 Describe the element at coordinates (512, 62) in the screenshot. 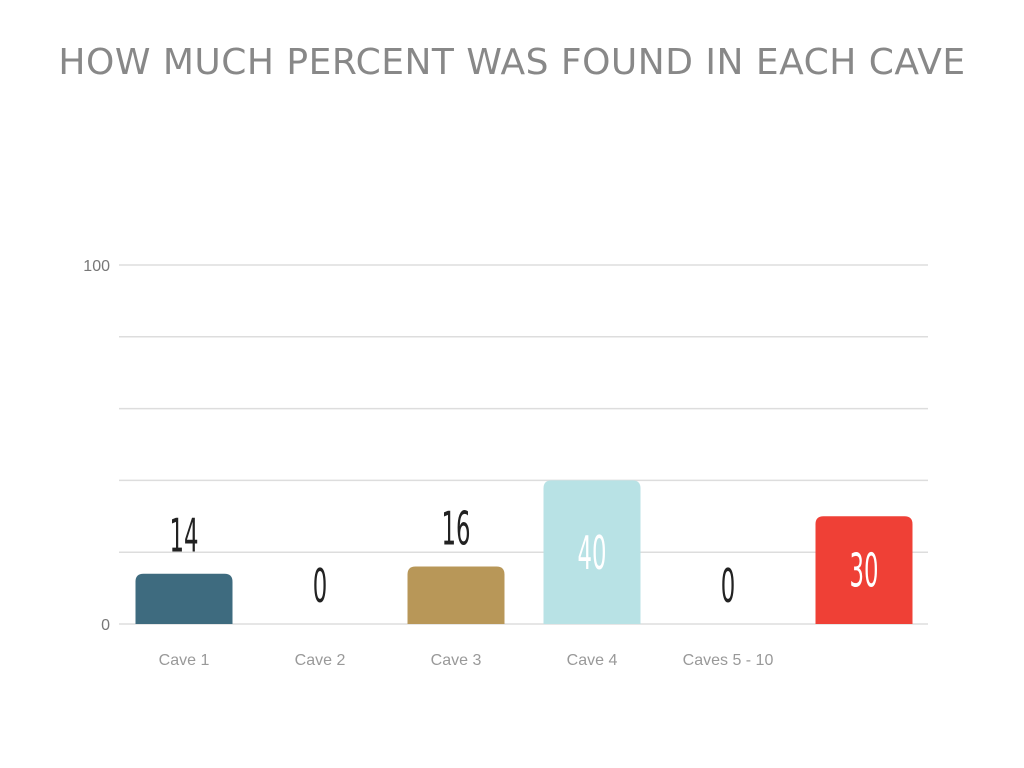

I see `chart-title: HOW MUCH PERCENT WAS FOUND IN EACH CAVE` at that location.